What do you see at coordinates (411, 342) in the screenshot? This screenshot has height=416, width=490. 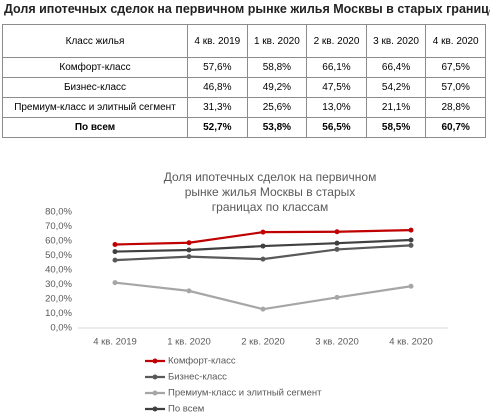 I see `x-tick-label: 4 кв. 2020` at bounding box center [411, 342].